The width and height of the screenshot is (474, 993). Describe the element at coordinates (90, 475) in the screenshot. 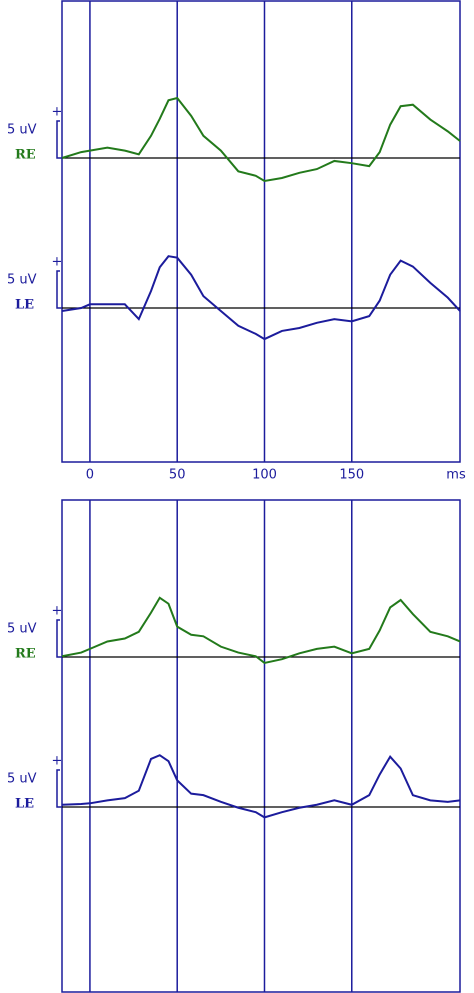

I see `x-tick-label: 0` at that location.